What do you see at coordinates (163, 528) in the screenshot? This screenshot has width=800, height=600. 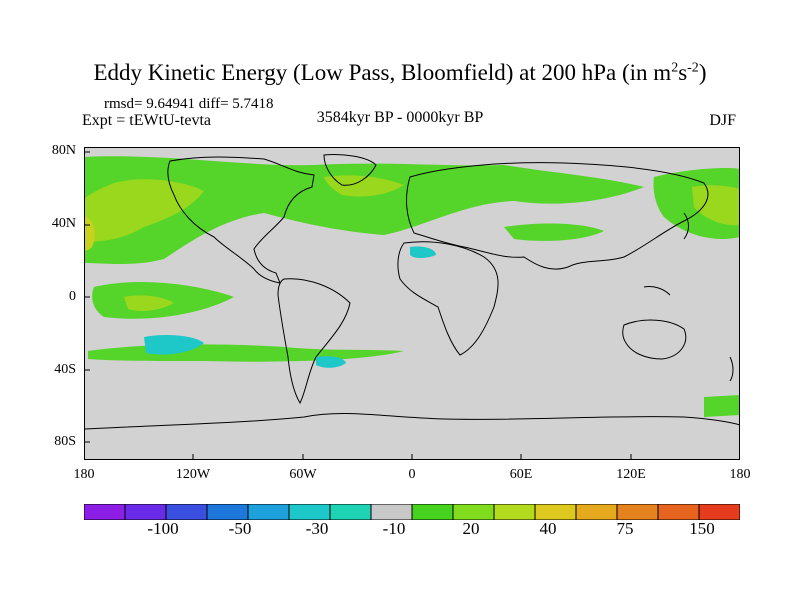 I see `colorbar-label: -100` at bounding box center [163, 528].